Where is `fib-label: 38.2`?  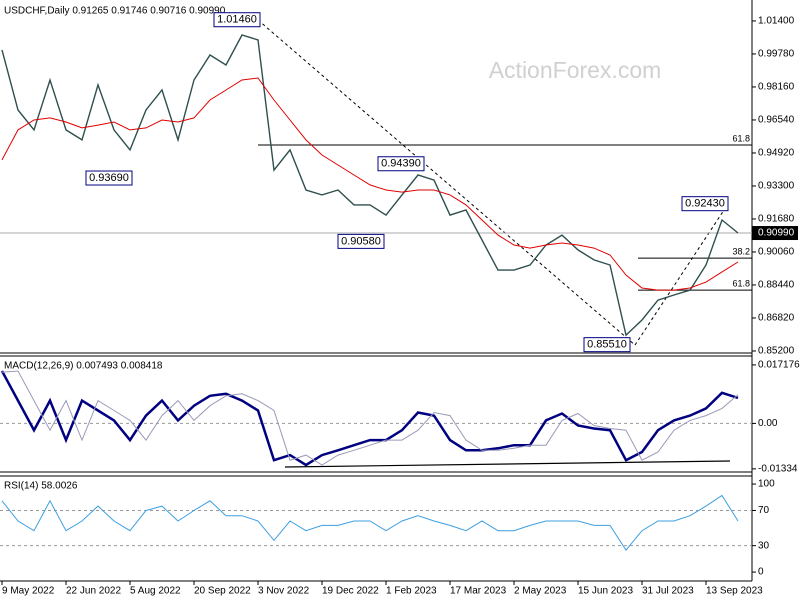 fib-label: 38.2 is located at coordinates (741, 251).